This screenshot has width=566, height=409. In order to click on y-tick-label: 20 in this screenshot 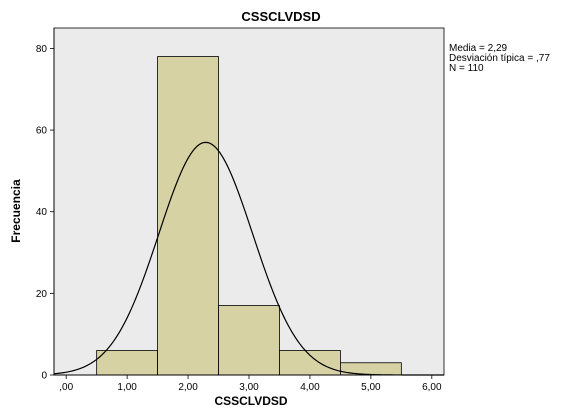, I will do `click(42, 294)`.